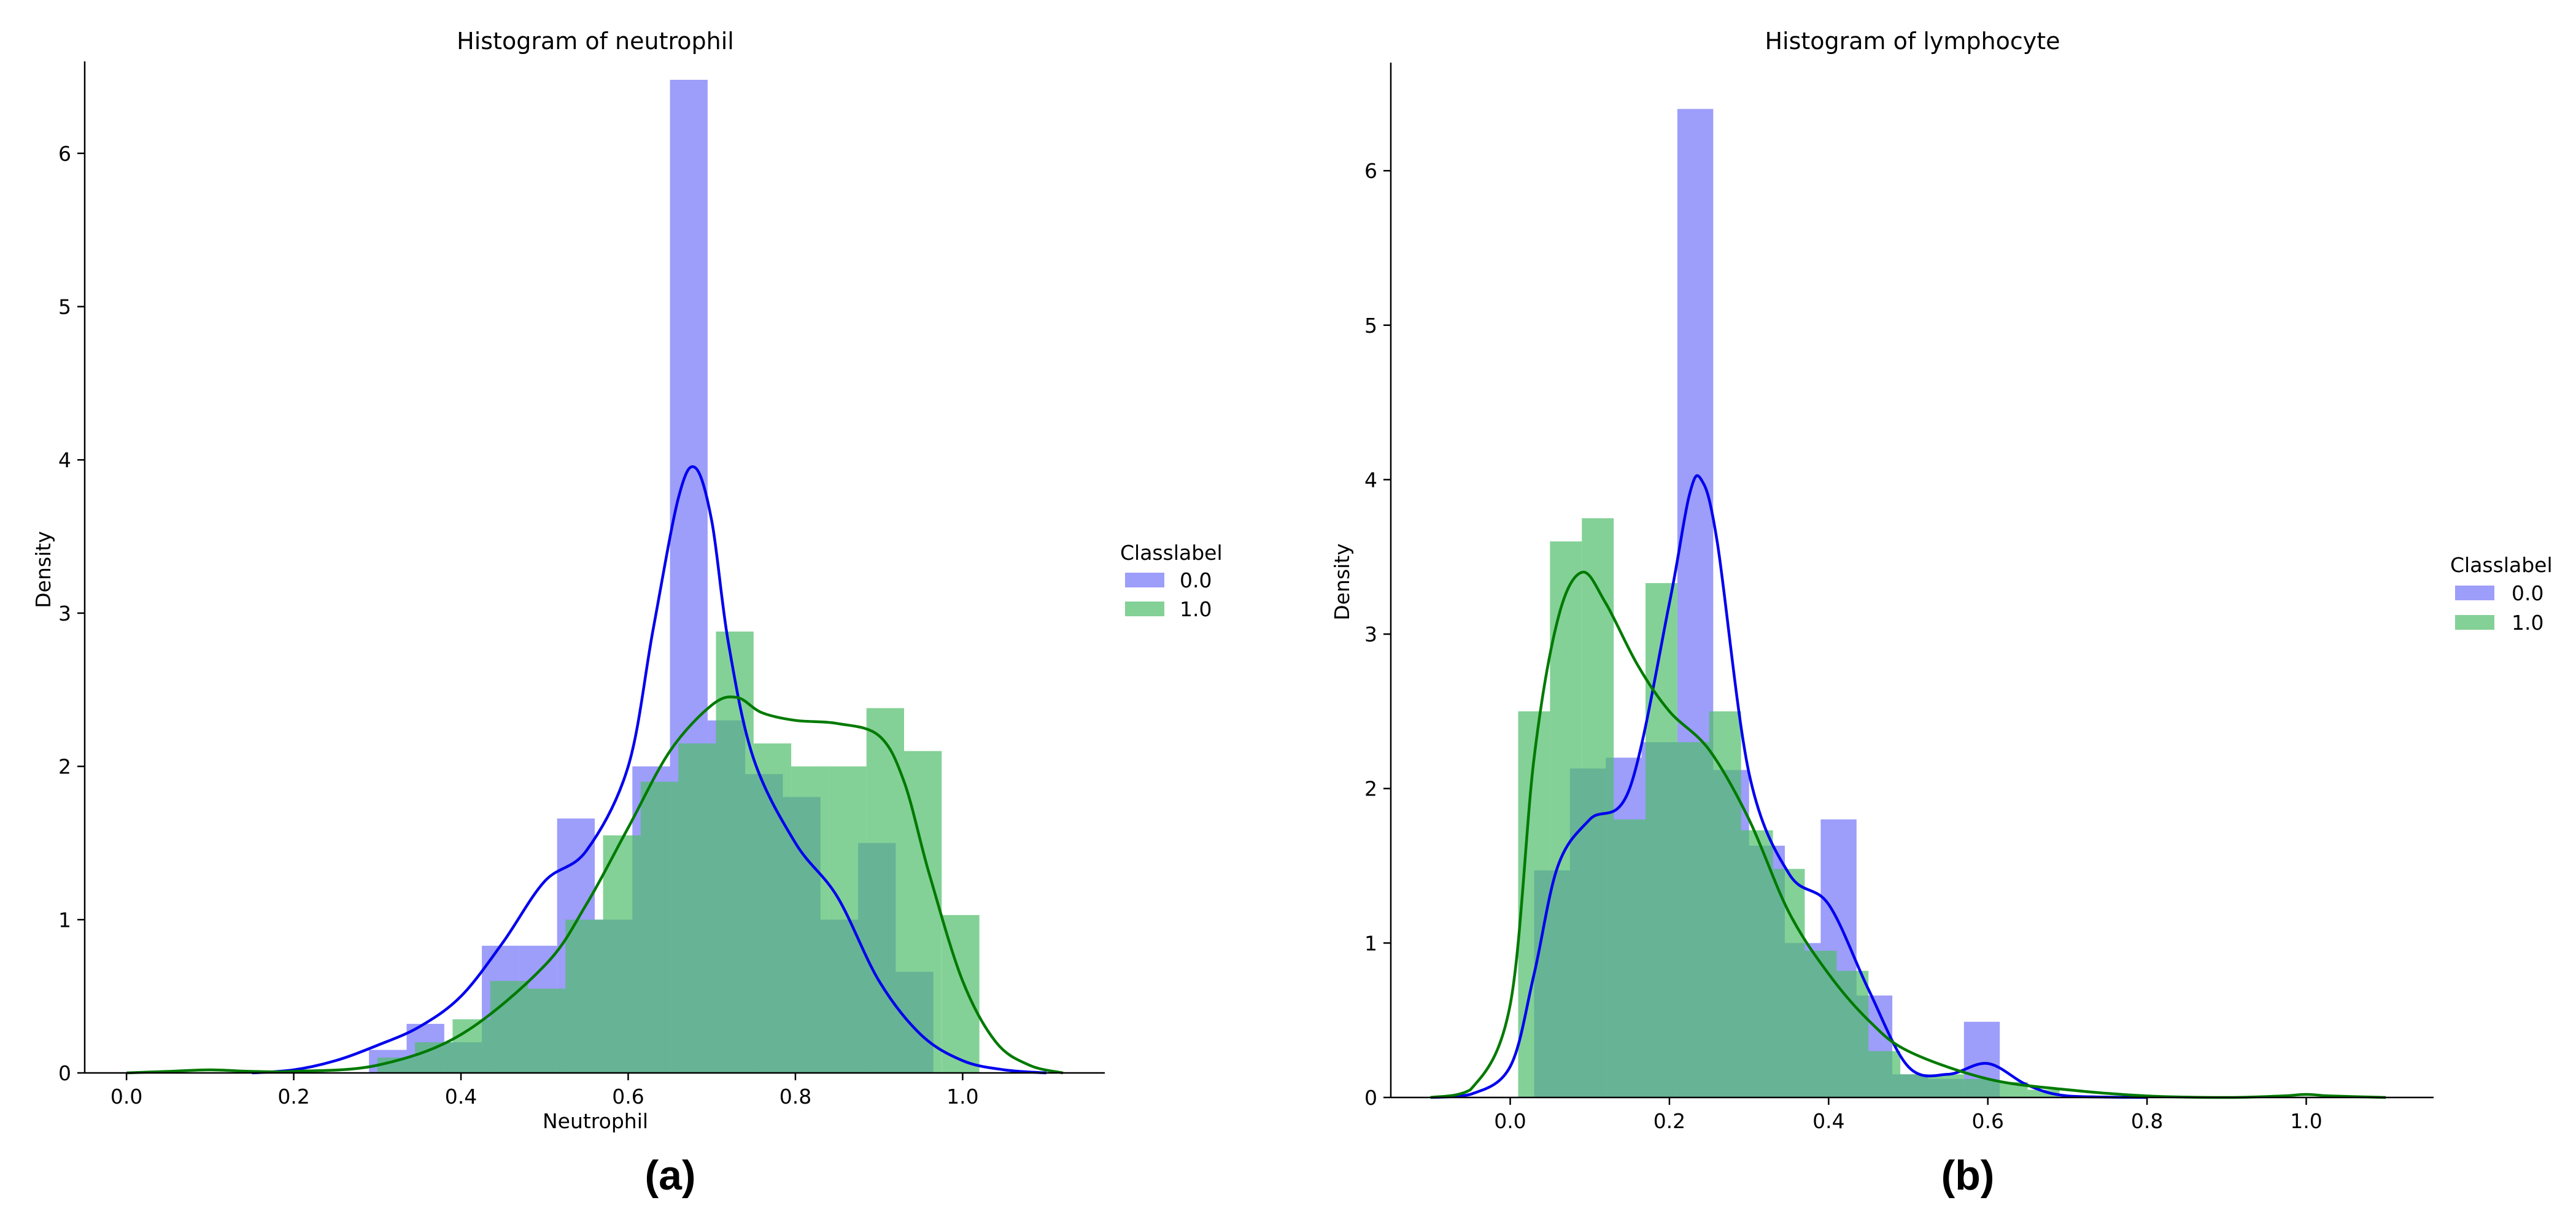 The image size is (2576, 1219). Describe the element at coordinates (669, 1175) in the screenshot. I see `panel-label-a: (a)` at that location.